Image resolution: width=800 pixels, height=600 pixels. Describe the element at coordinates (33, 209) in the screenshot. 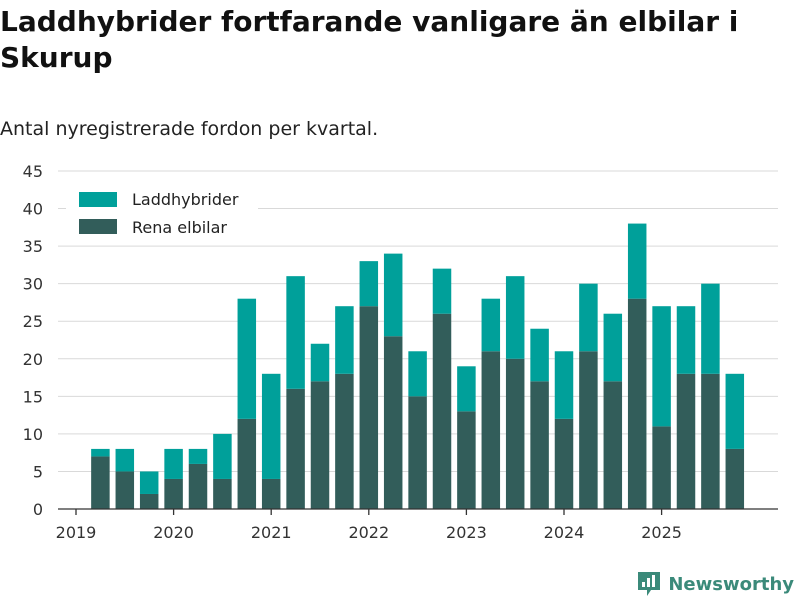

I see `y-tick-label: 40` at that location.